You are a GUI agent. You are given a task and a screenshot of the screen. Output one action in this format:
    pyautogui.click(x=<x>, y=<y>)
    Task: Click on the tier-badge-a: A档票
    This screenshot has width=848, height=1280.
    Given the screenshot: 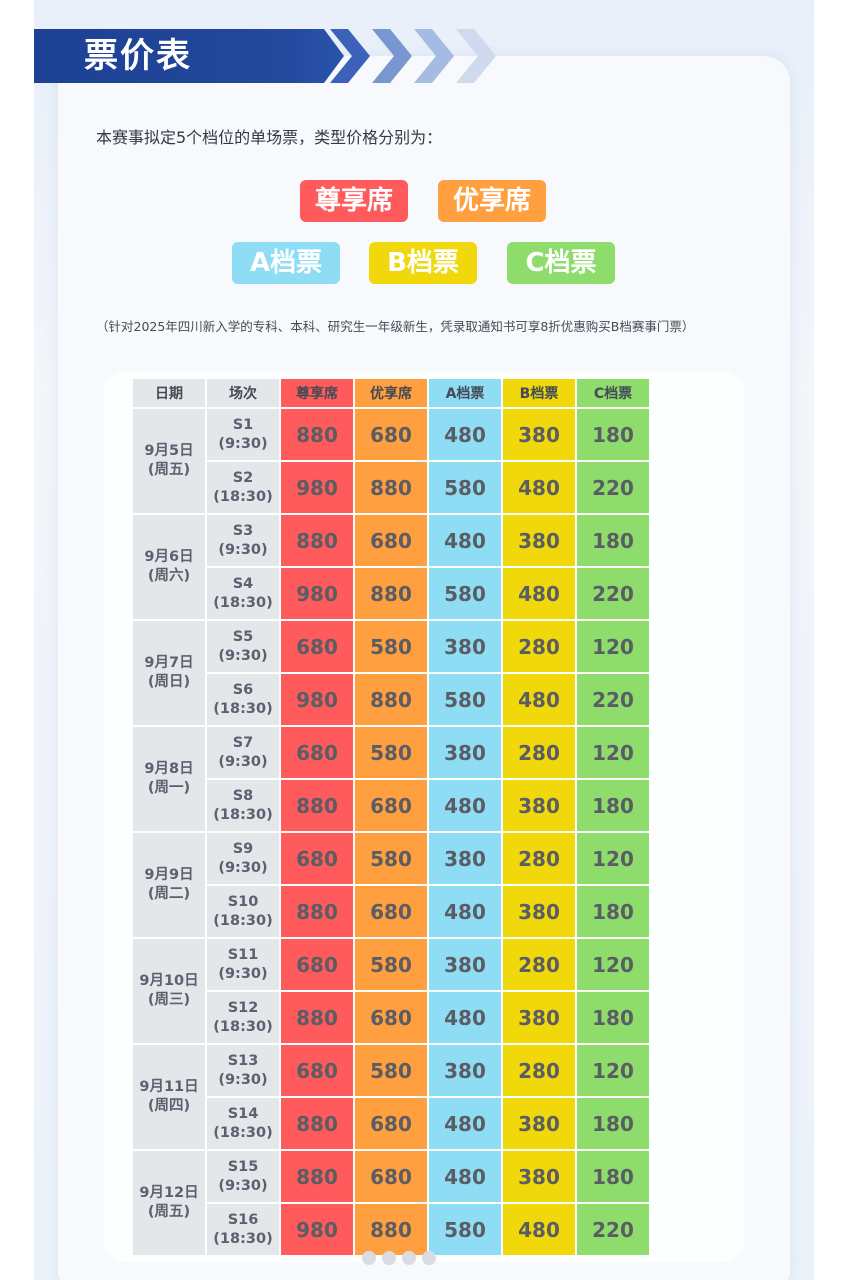 What is the action you would take?
    pyautogui.click(x=286, y=263)
    